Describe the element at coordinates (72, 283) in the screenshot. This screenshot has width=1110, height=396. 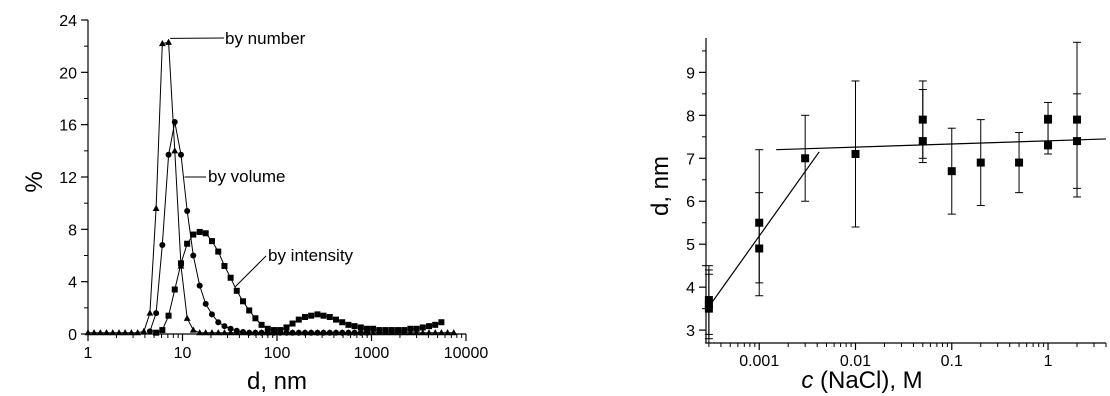
I see `left-y-tick-label: 4` at that location.